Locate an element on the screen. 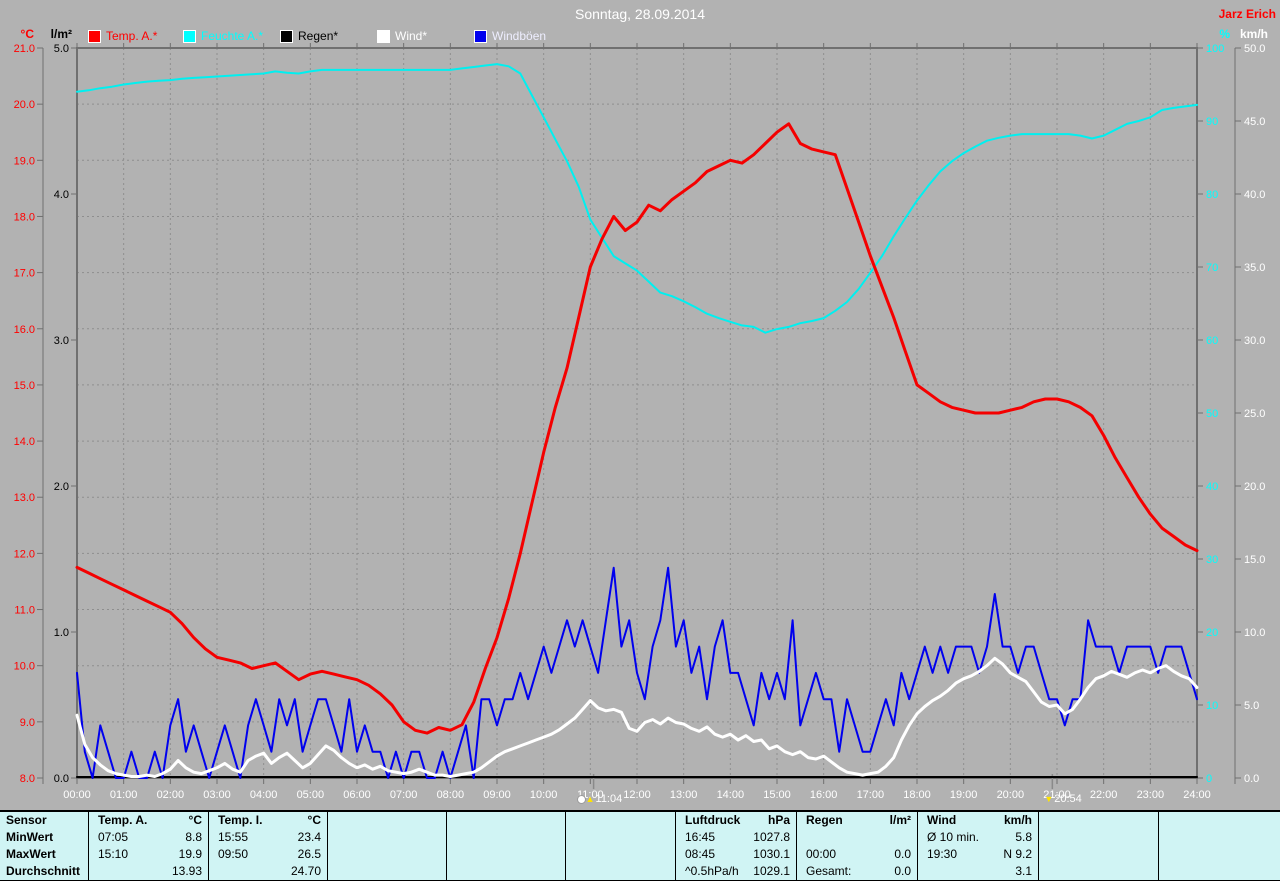 This screenshot has height=881, width=1280. stat-value: 5.8 is located at coordinates (1023, 837).